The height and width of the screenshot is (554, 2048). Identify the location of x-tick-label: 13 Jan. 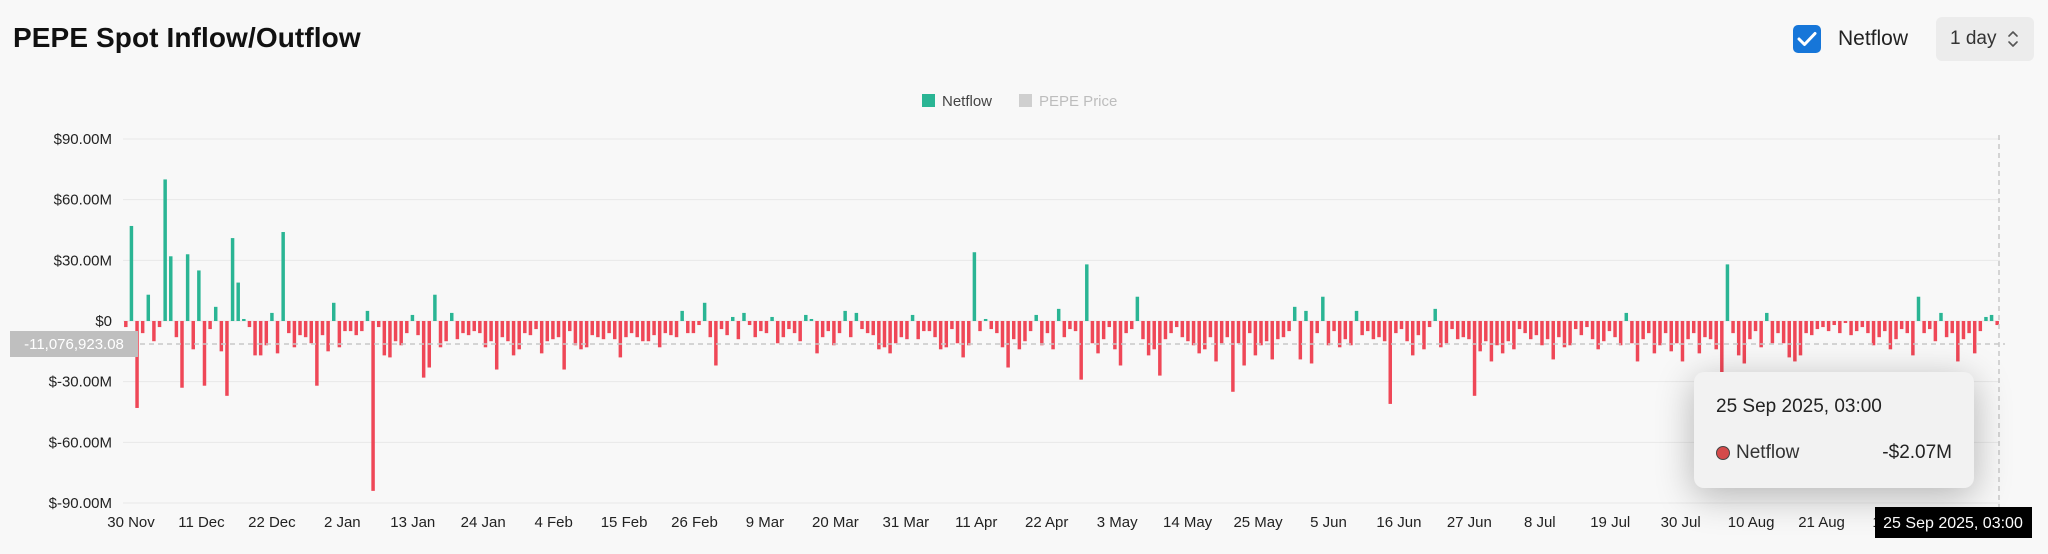
(412, 522).